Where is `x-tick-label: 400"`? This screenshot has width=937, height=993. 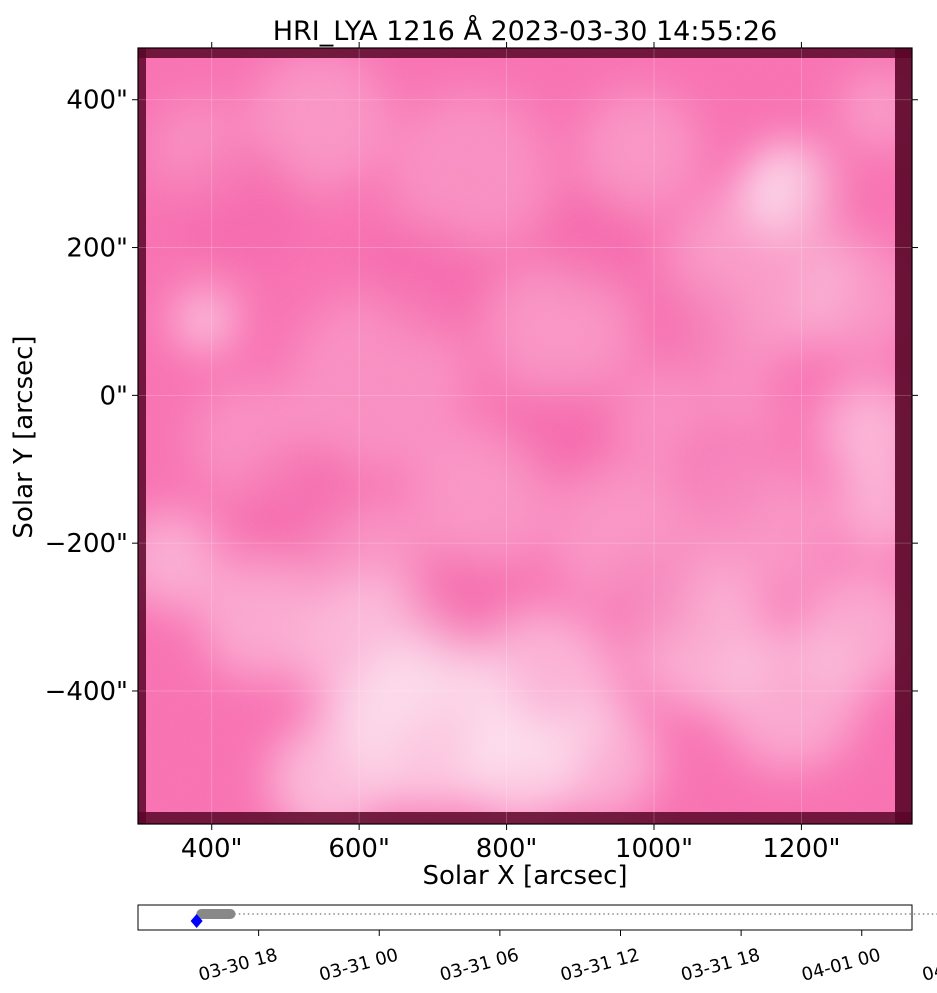 x-tick-label: 400" is located at coordinates (212, 849).